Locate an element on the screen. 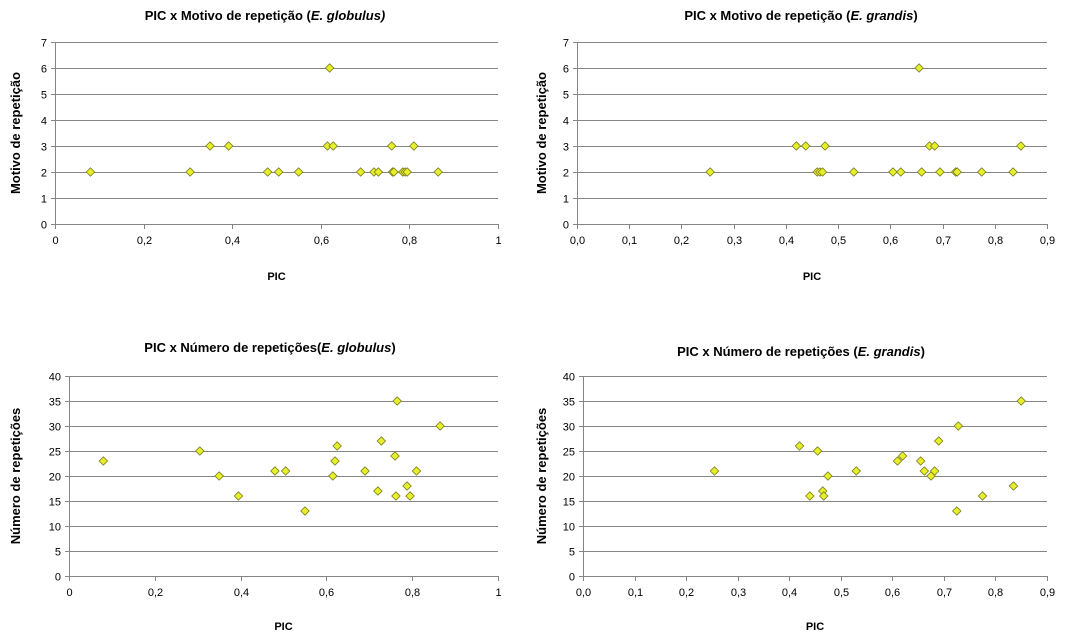 This screenshot has width=1077, height=641. chart-title-part: E. globulus) is located at coordinates (348, 15).